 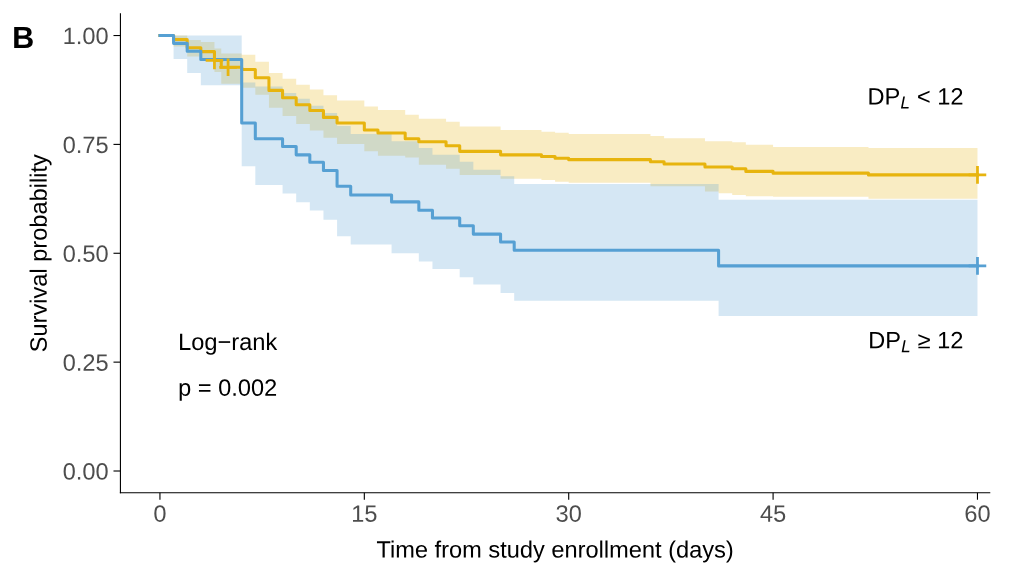 I want to click on x-axis-title: Time from study enrollment (days), so click(x=554, y=551).